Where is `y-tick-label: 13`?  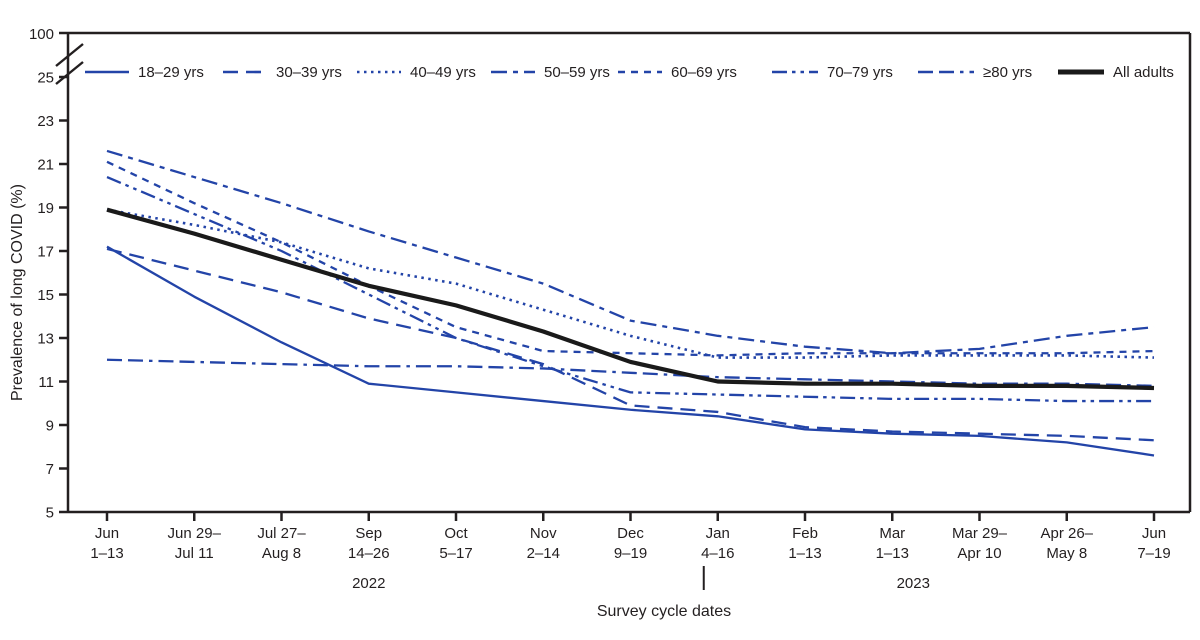 y-tick-label: 13 is located at coordinates (45, 339).